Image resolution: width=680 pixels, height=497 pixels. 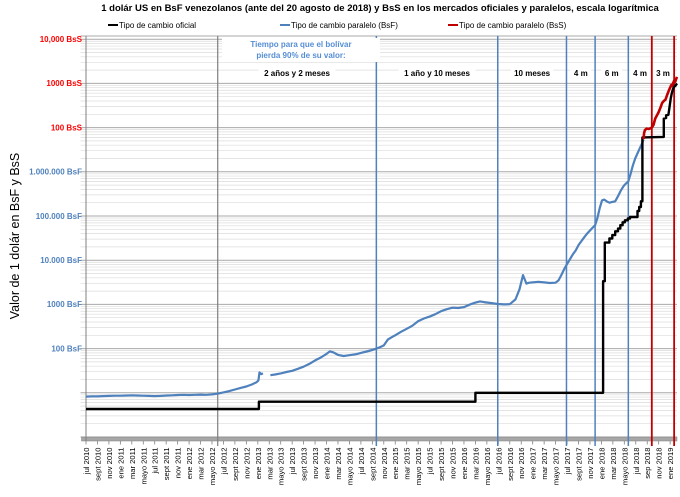 I want to click on legend-line-swatch-parallel-bsf, so click(x=285, y=25).